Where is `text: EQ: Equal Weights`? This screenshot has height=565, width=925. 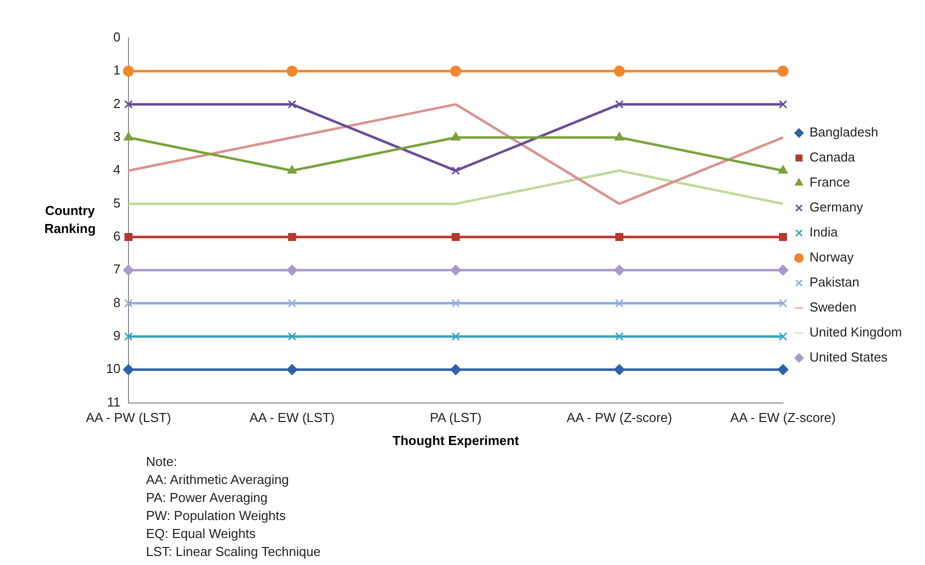
text: EQ: Equal Weights is located at coordinates (201, 534).